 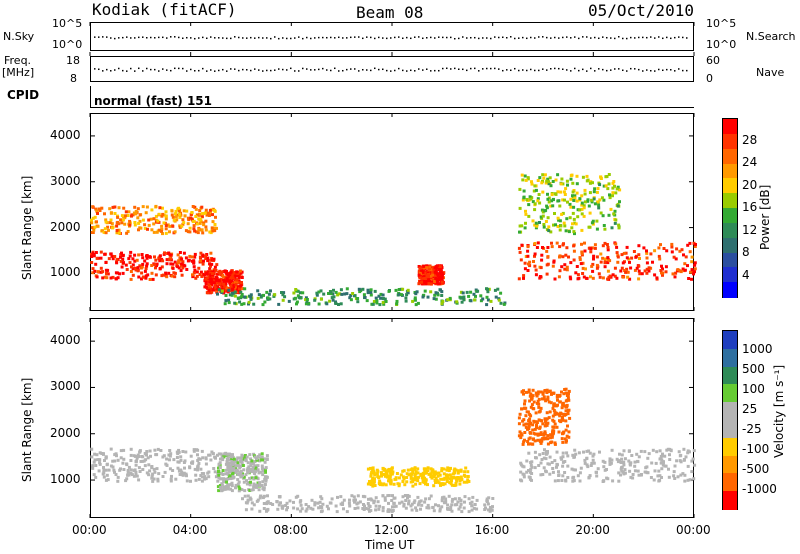 I want to click on nave-tick-high: 60, so click(x=713, y=60).